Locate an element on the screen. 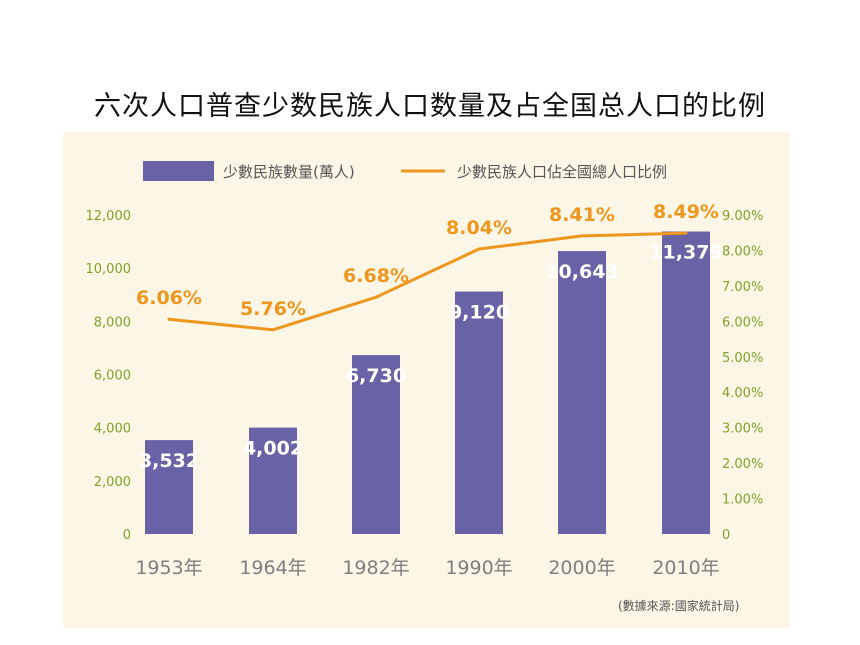 The width and height of the screenshot is (860, 645). bar-value-label: 10,643 is located at coordinates (581, 272).